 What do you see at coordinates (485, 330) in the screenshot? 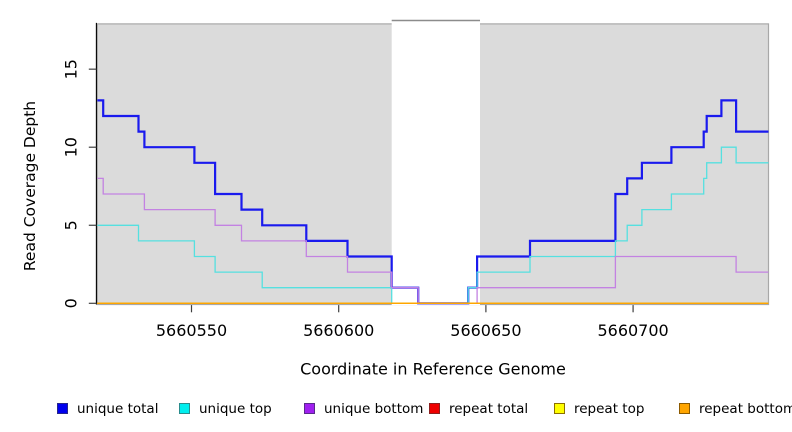
I see `x-tick-label: 5660650` at bounding box center [485, 330].